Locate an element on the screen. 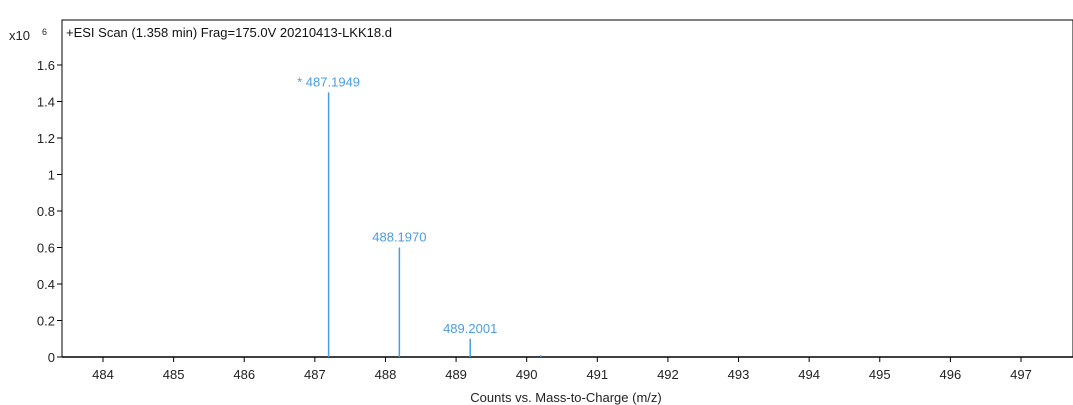  x-tick-label: 485 is located at coordinates (174, 374).